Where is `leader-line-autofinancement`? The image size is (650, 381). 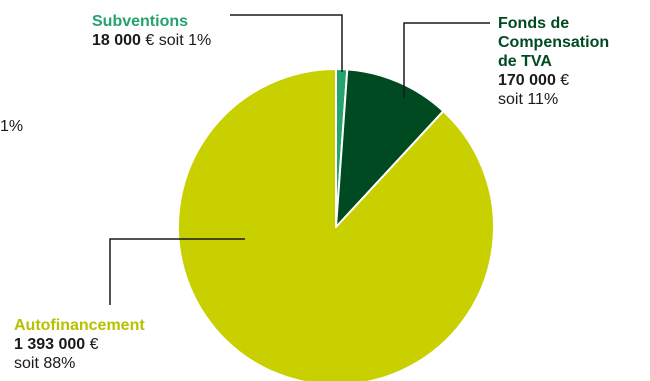
leader-line-autofinancement is located at coordinates (177, 271).